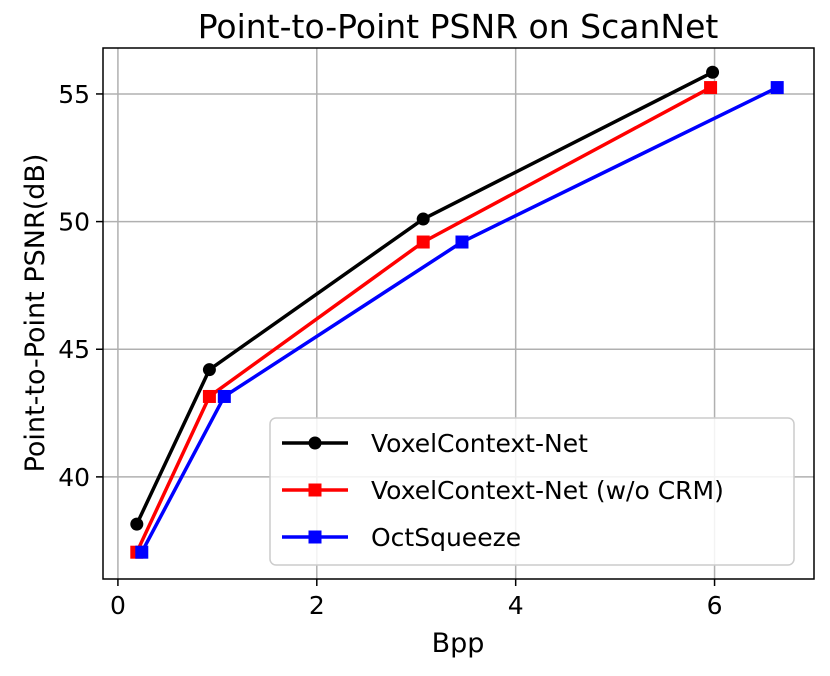 The height and width of the screenshot is (676, 830). I want to click on y-axis-label: Point-to-Point PSNR(dB), so click(35, 313).